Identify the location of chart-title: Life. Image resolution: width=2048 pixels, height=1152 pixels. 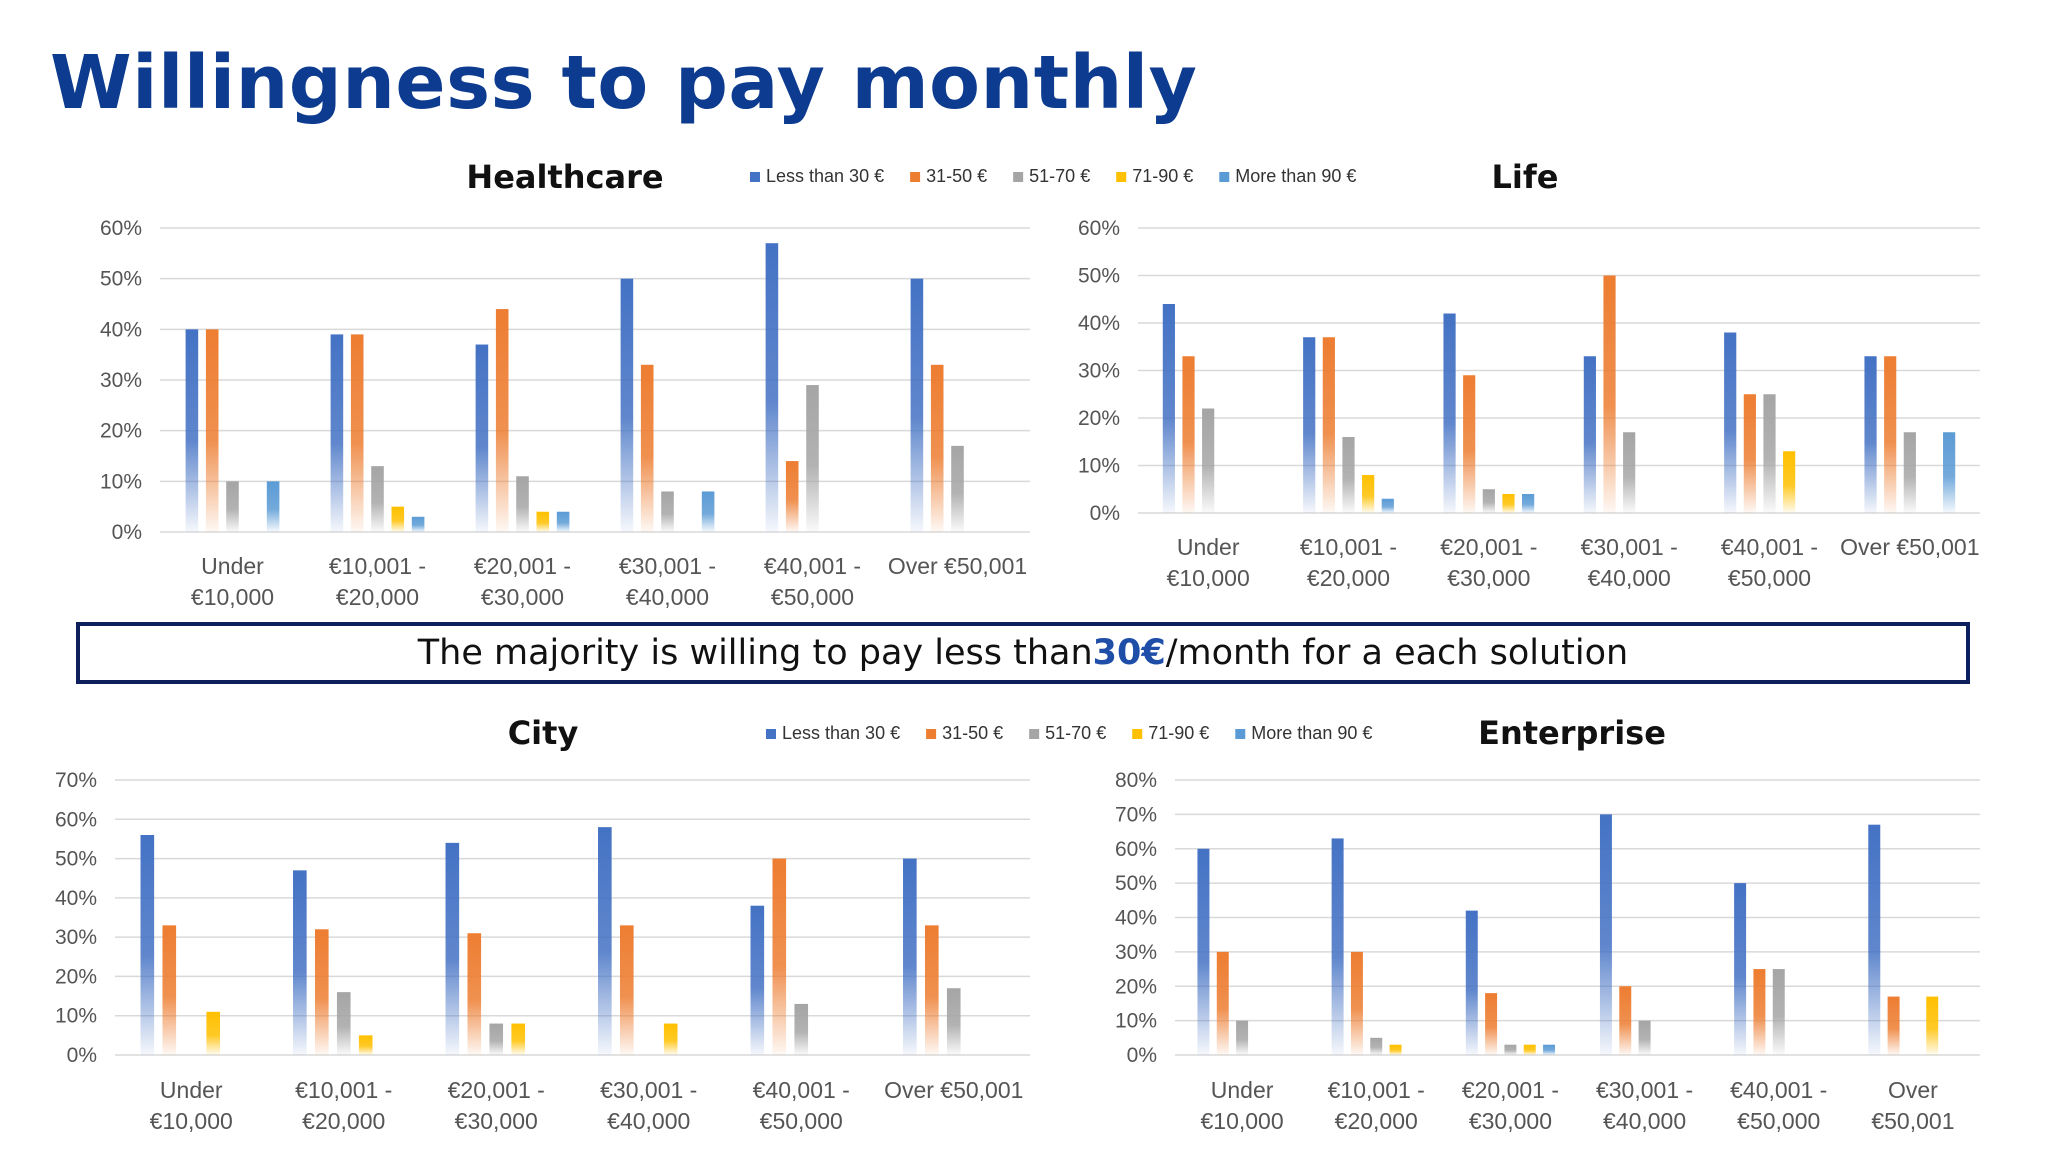
(1525, 177).